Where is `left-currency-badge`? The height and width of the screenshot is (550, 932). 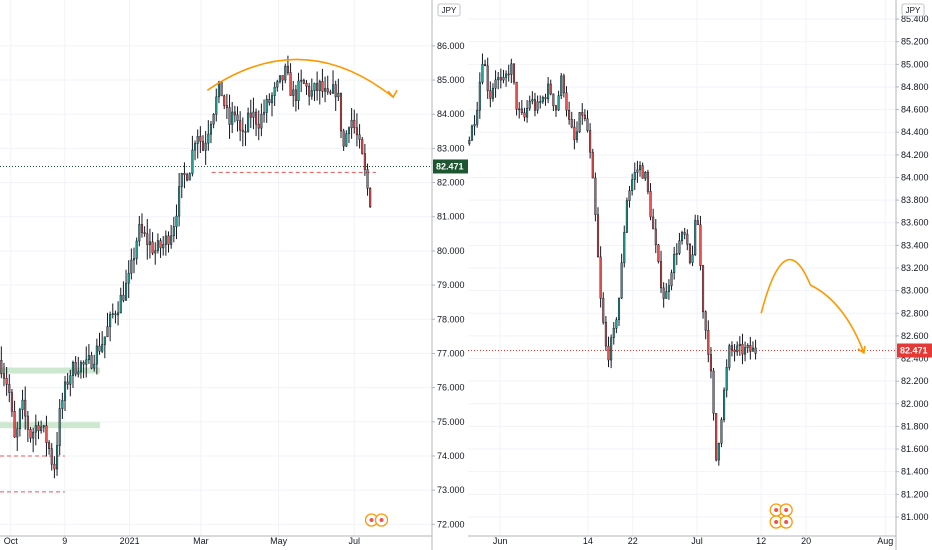 left-currency-badge is located at coordinates (449, 10).